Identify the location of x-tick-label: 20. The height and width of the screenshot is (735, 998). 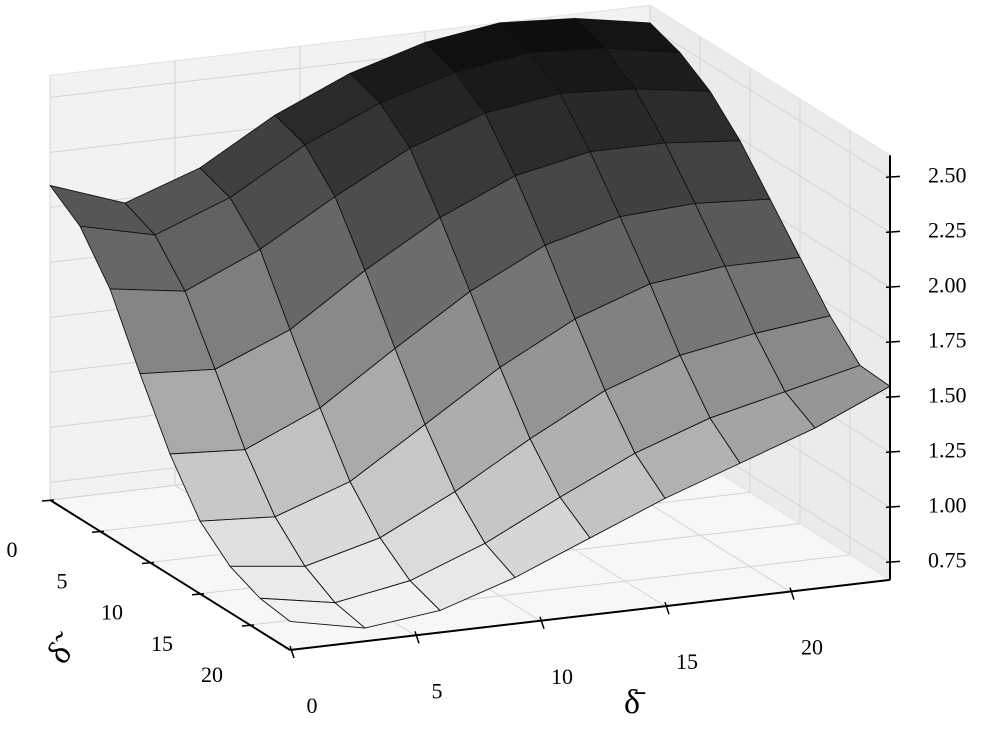
(812, 647).